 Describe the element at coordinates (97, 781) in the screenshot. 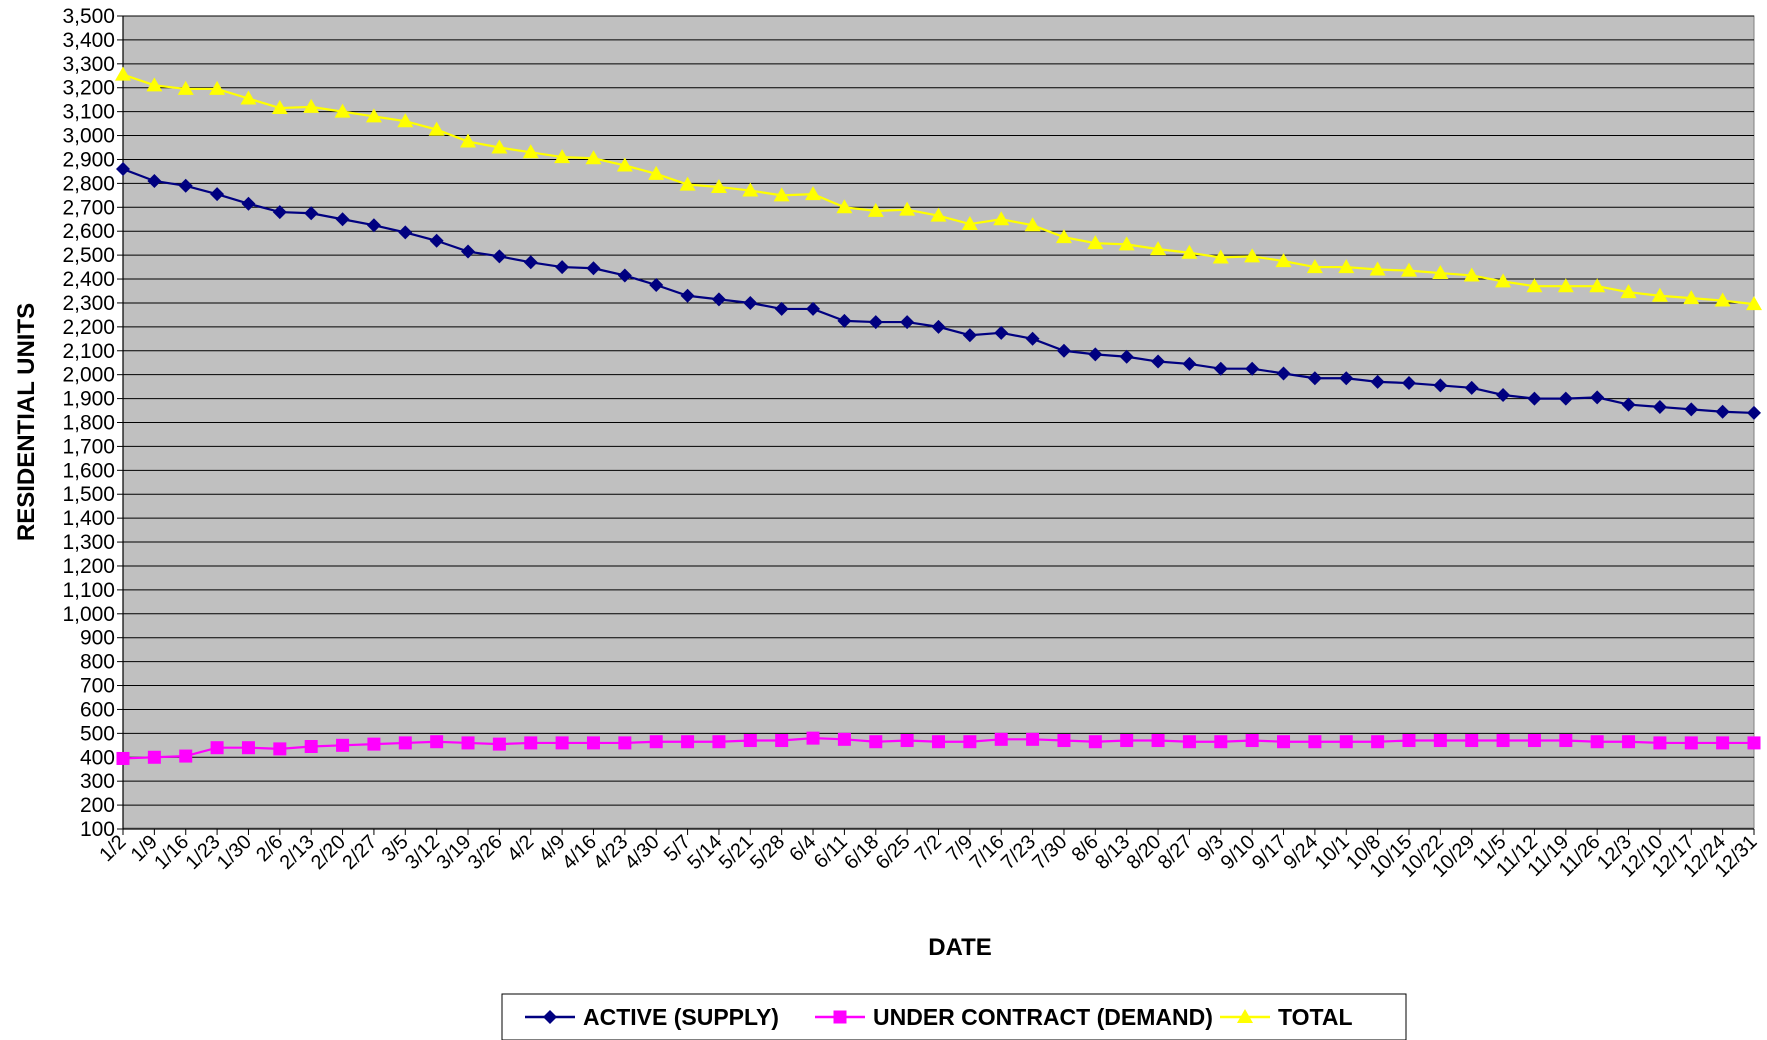

I see `y-tick-label: 300` at that location.